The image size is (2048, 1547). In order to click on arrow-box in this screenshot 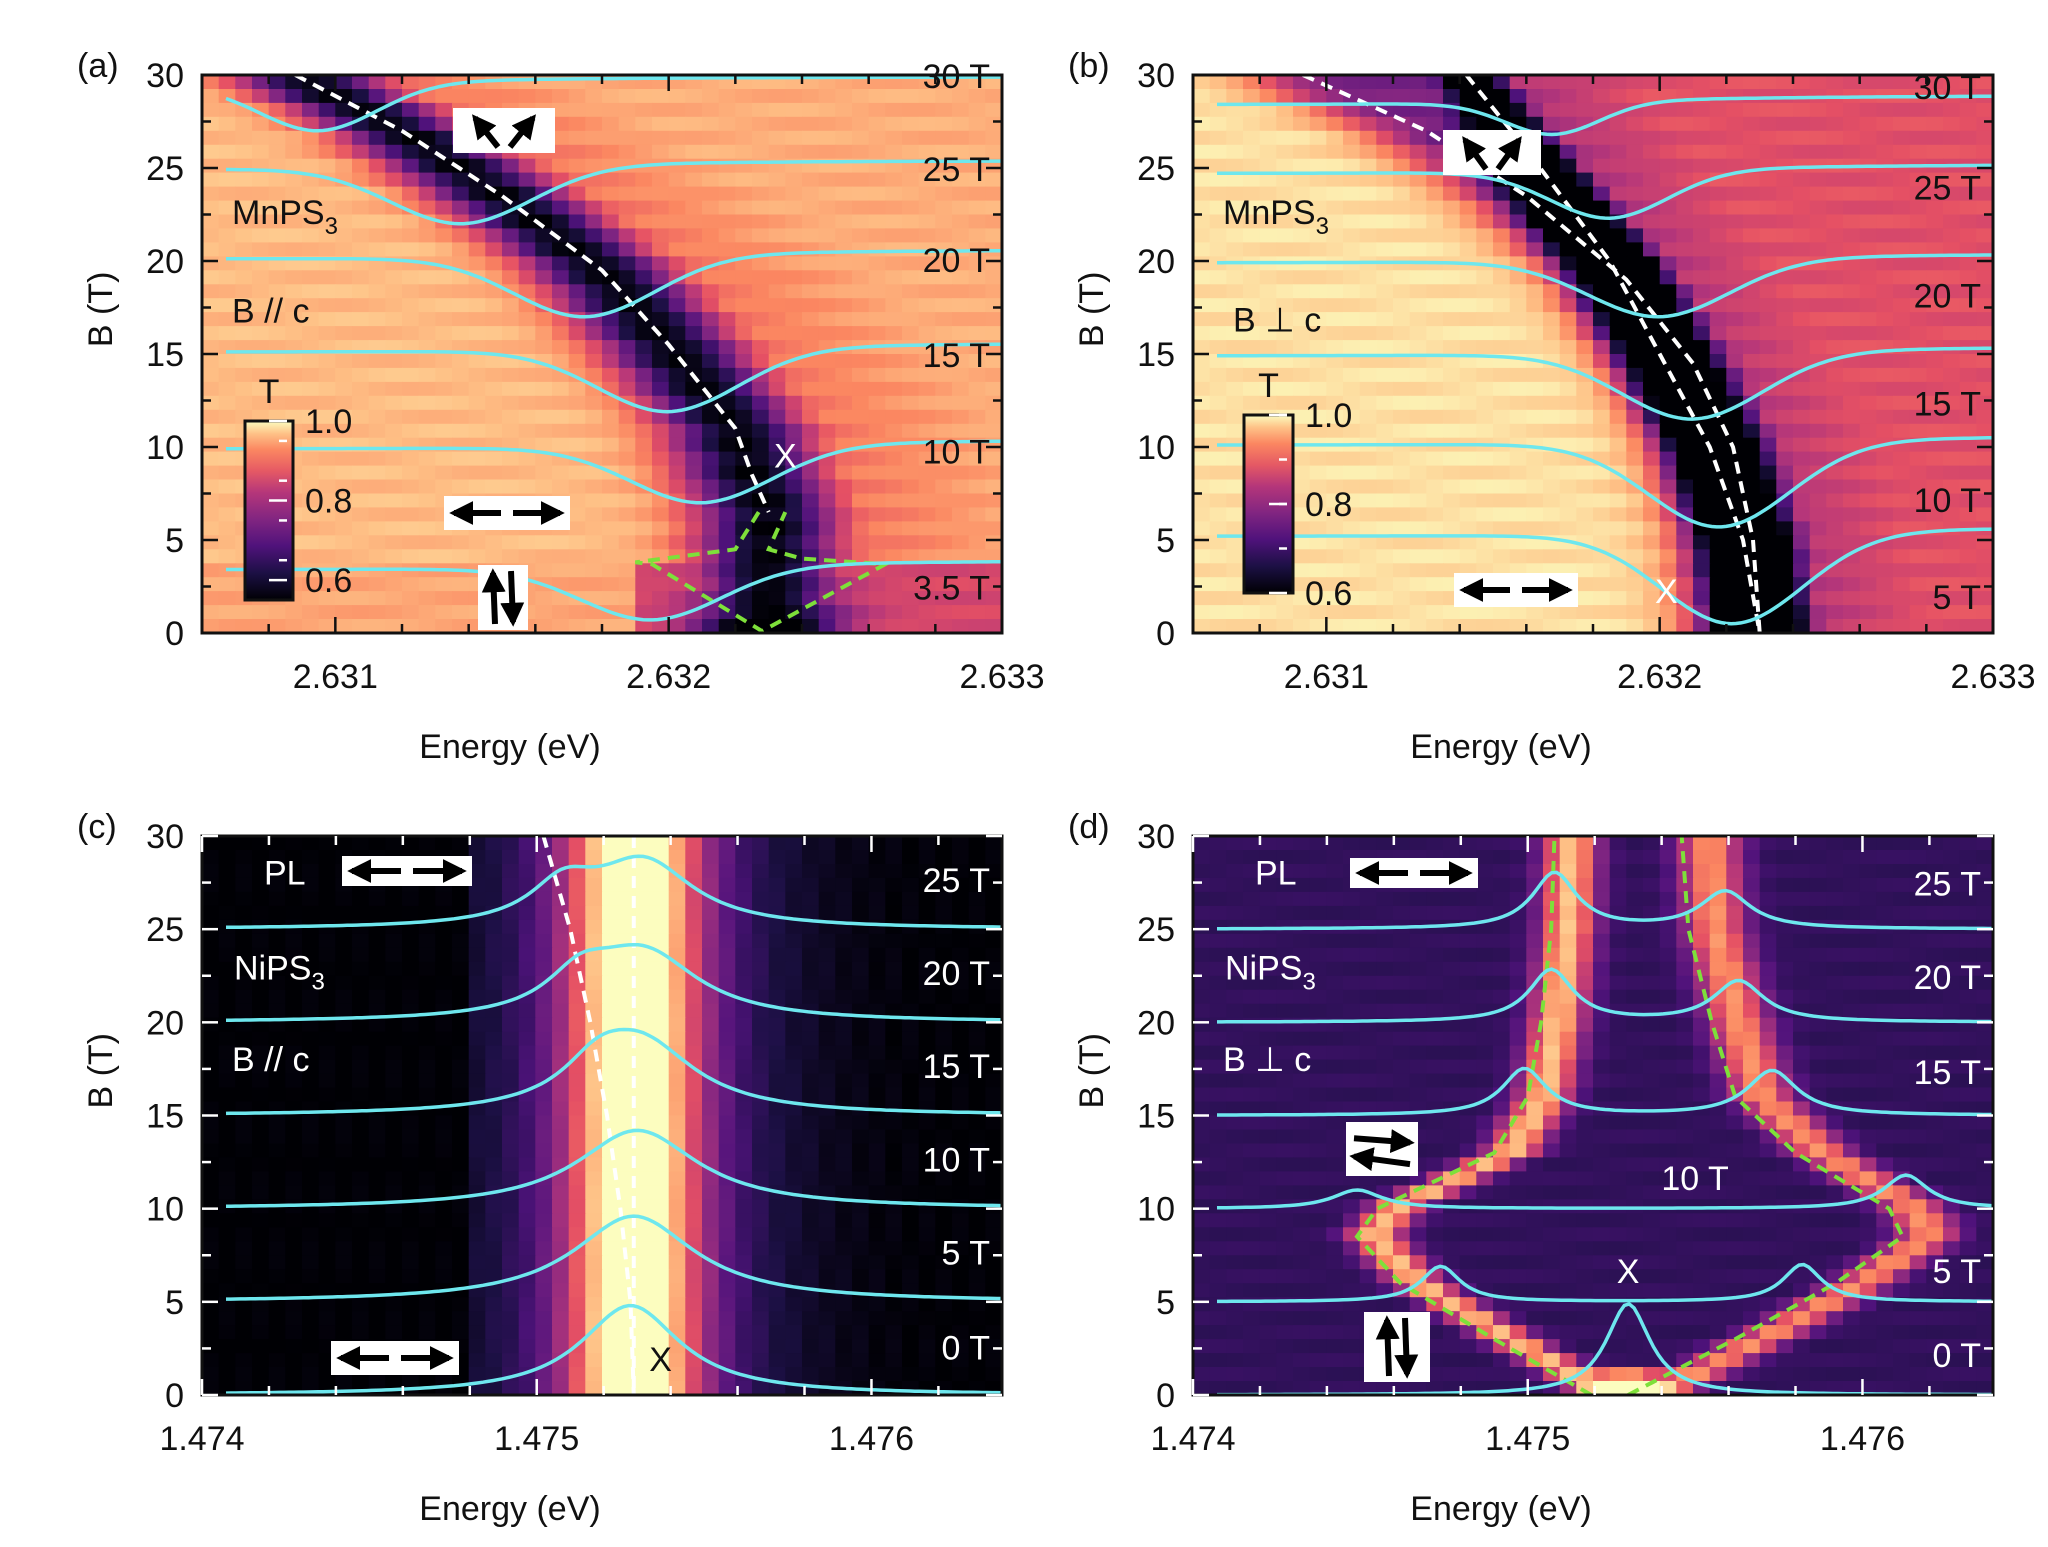, I will do `click(504, 130)`.